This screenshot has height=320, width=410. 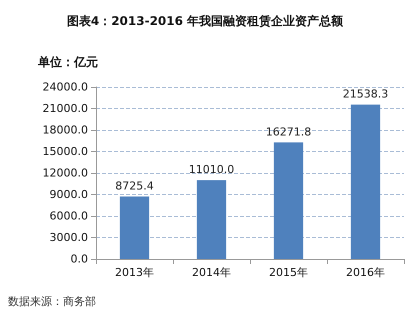 I want to click on y-axis-title: 单位：亿元, so click(x=67, y=62).